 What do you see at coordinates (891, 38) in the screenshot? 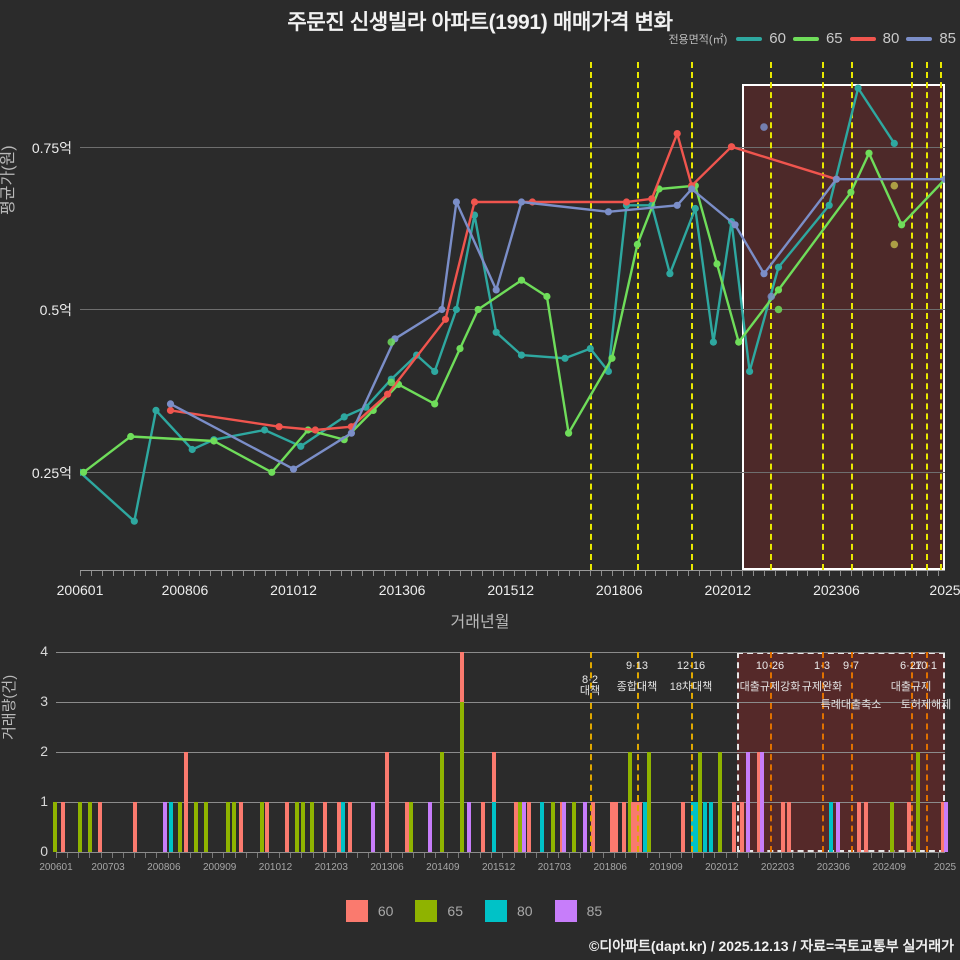
I see `legend-label-80: 80` at bounding box center [891, 38].